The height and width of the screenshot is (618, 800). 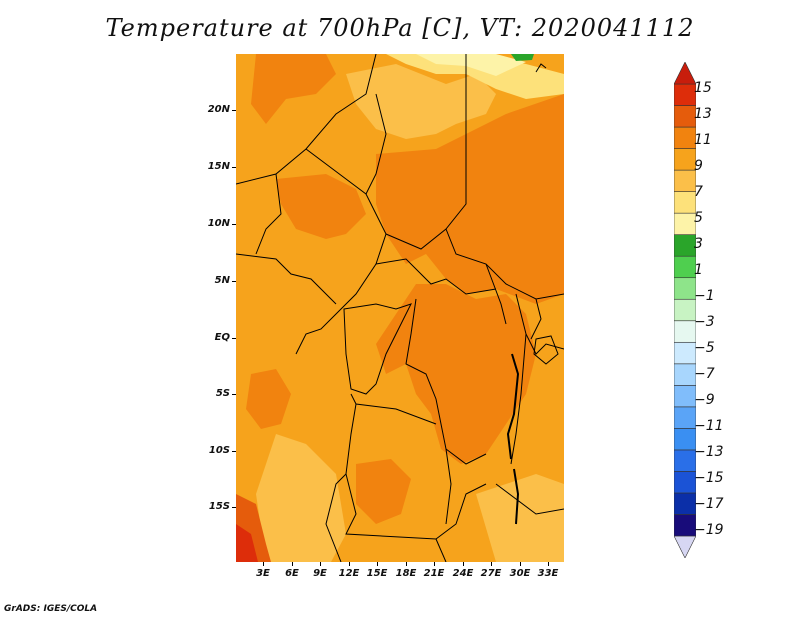 I want to click on colorbar-label-9: 9, so click(x=698, y=166).